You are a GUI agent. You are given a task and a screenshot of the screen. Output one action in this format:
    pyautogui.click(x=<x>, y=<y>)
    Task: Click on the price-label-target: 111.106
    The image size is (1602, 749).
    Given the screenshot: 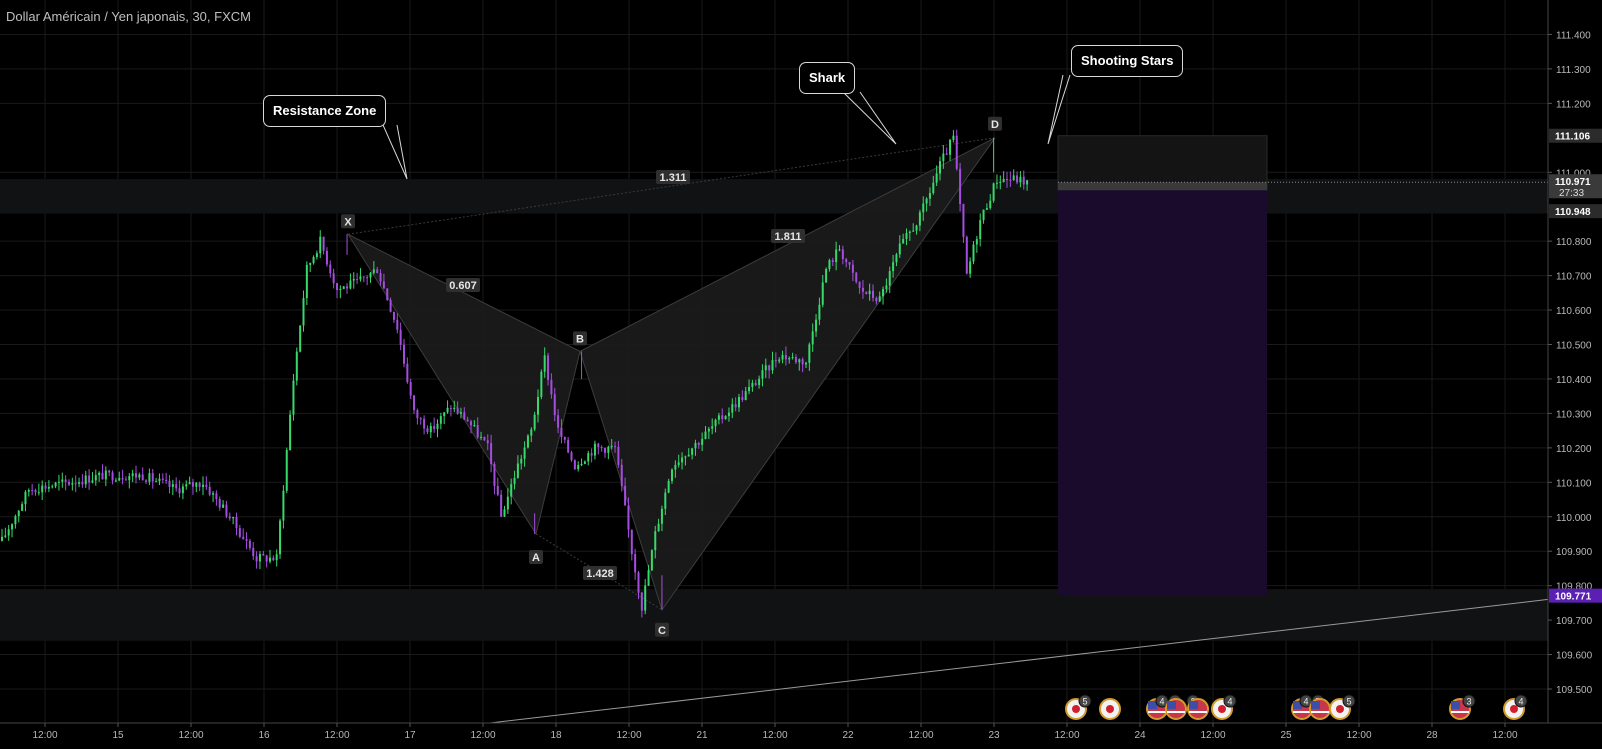 What is the action you would take?
    pyautogui.click(x=1572, y=137)
    